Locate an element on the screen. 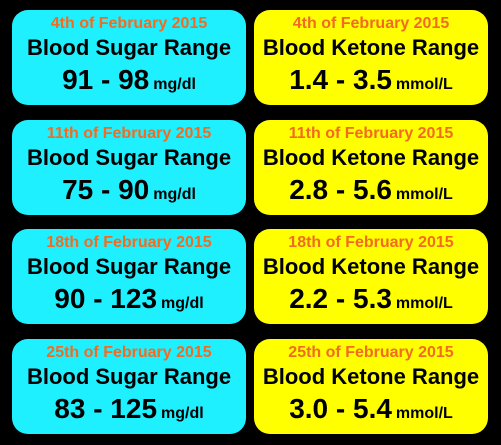 The width and height of the screenshot is (501, 445). card-value-line: 2.8 - 5.6 mmol/L is located at coordinates (371, 192).